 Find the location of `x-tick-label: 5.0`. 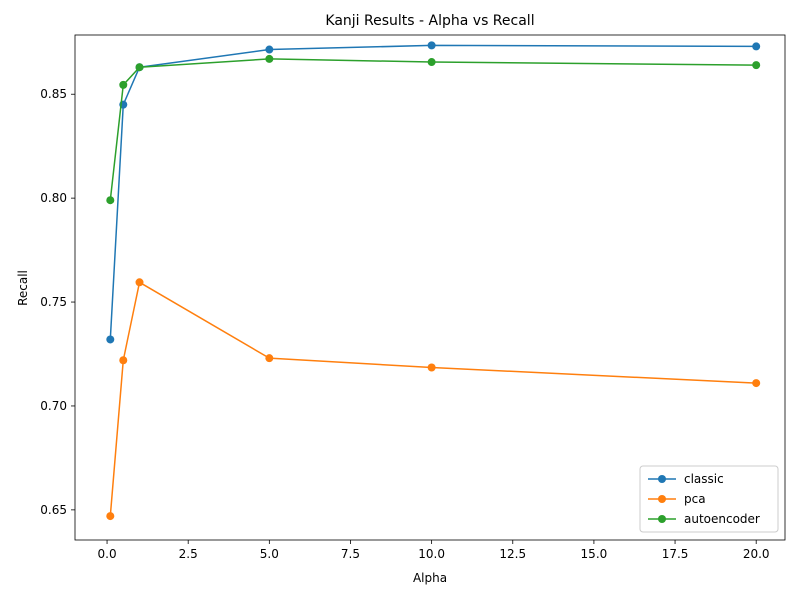

x-tick-label: 5.0 is located at coordinates (269, 554).